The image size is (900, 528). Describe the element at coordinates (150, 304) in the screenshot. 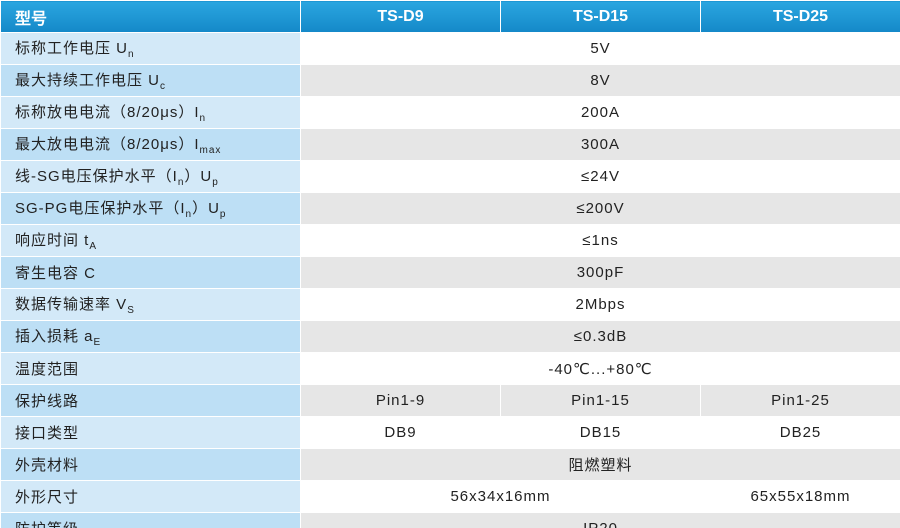

I see `row-label: 数据传输速率 VS` at that location.